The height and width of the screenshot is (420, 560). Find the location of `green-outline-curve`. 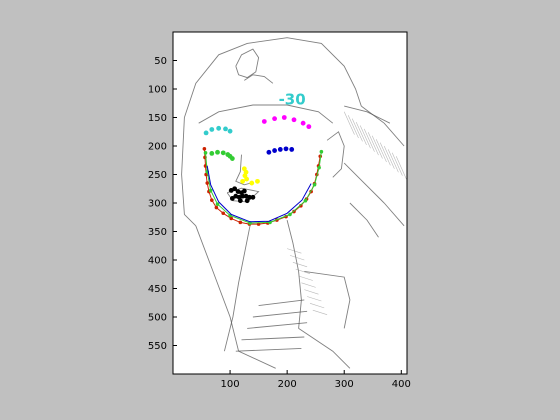

green-outline-curve is located at coordinates (263, 187).